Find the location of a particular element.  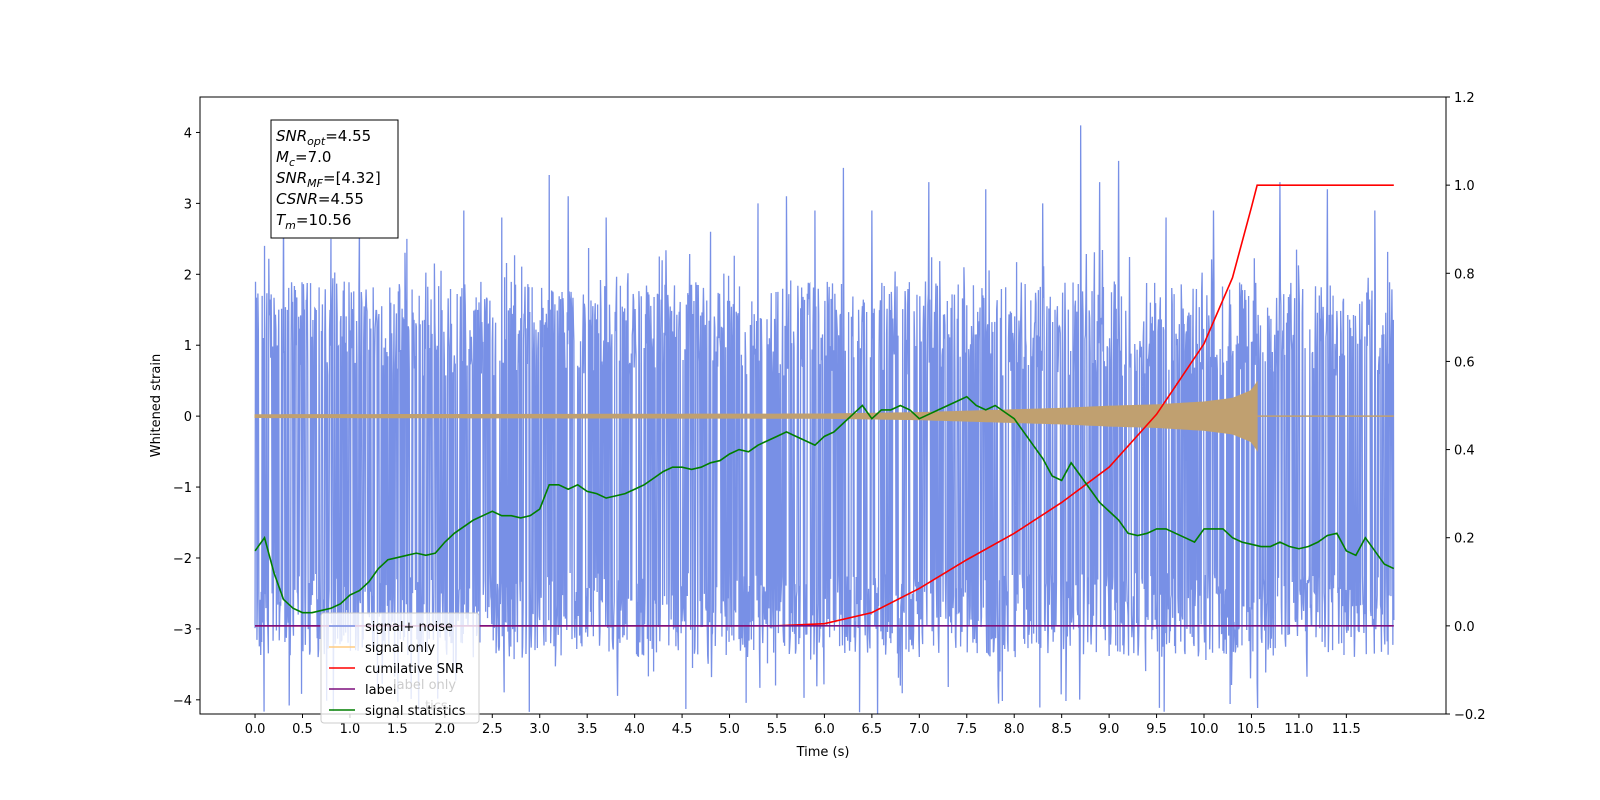

y-tick-label: −3 is located at coordinates (182, 630).